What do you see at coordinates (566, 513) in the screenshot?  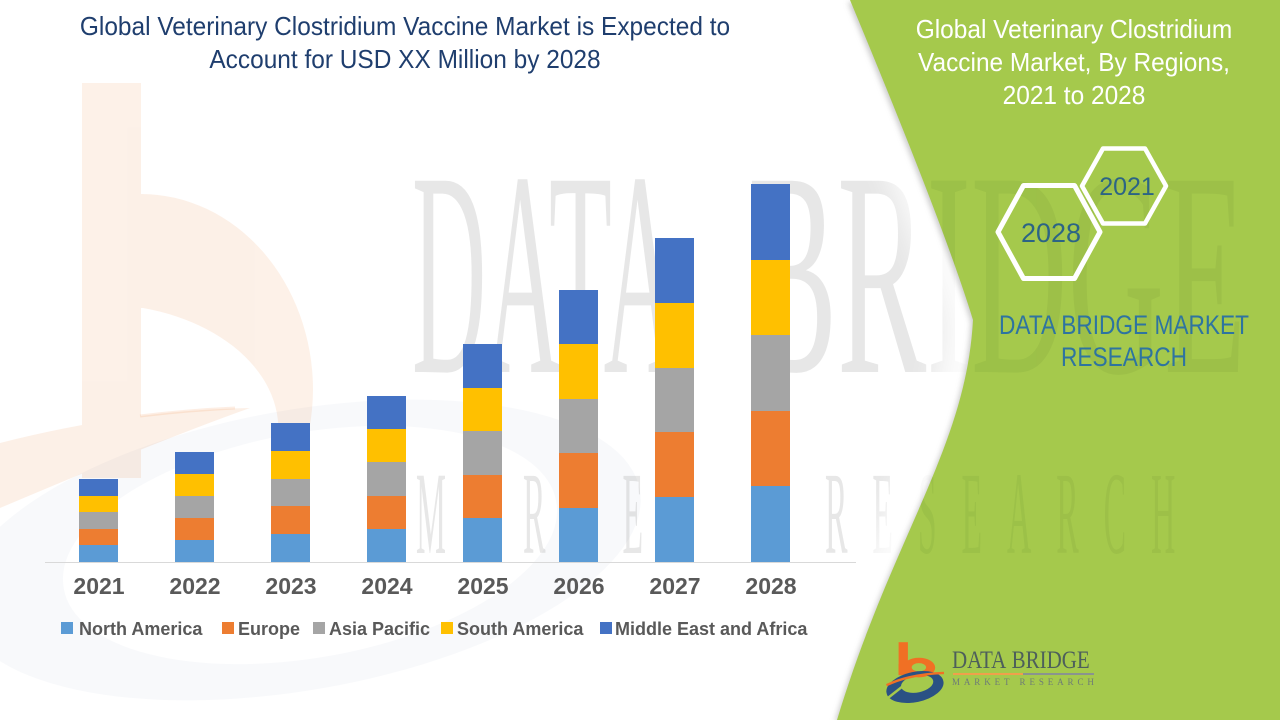 I see `svg-text: MARKET` at bounding box center [566, 513].